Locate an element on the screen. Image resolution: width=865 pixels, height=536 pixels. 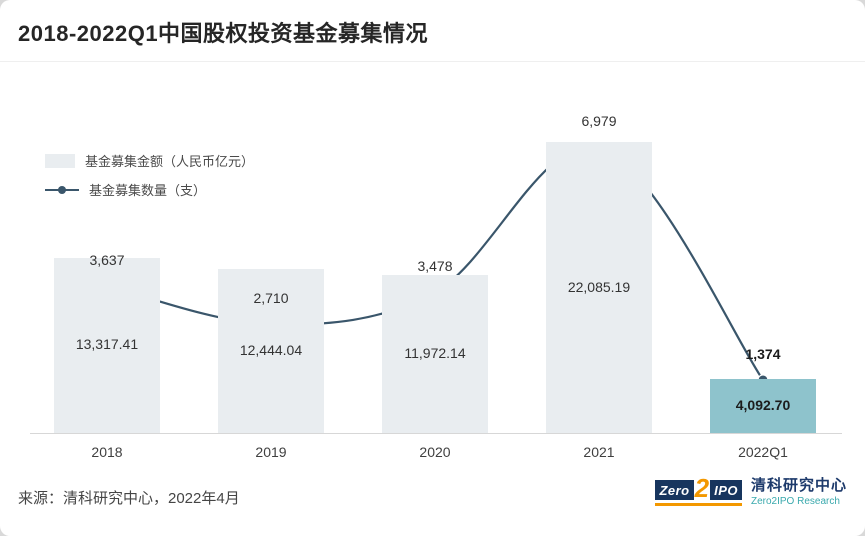
page-title: 2018-2022Q1中国股权投资基金募集情况 is located at coordinates (223, 33).